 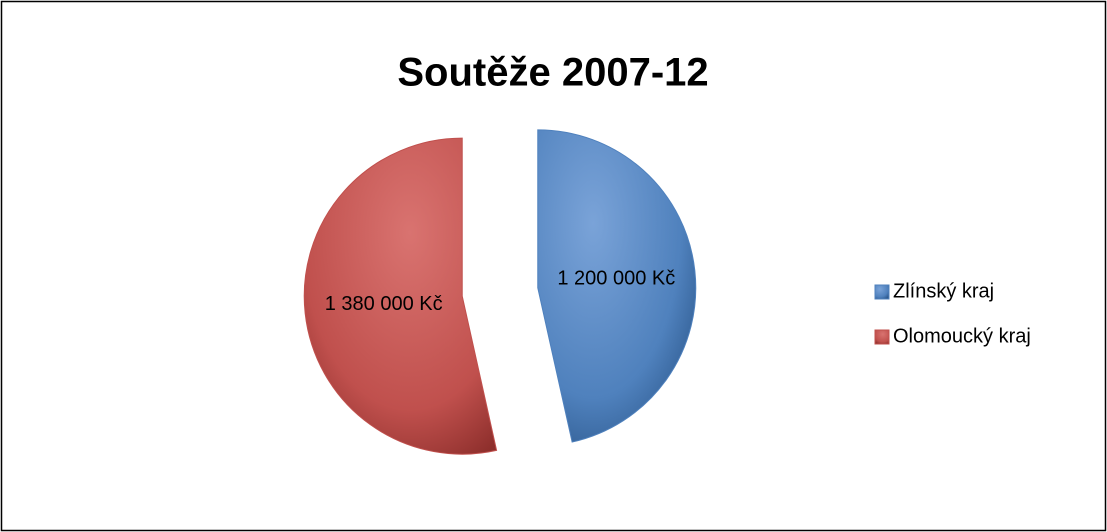 I want to click on chart-title: Soutěže 2007-12, so click(x=552, y=73).